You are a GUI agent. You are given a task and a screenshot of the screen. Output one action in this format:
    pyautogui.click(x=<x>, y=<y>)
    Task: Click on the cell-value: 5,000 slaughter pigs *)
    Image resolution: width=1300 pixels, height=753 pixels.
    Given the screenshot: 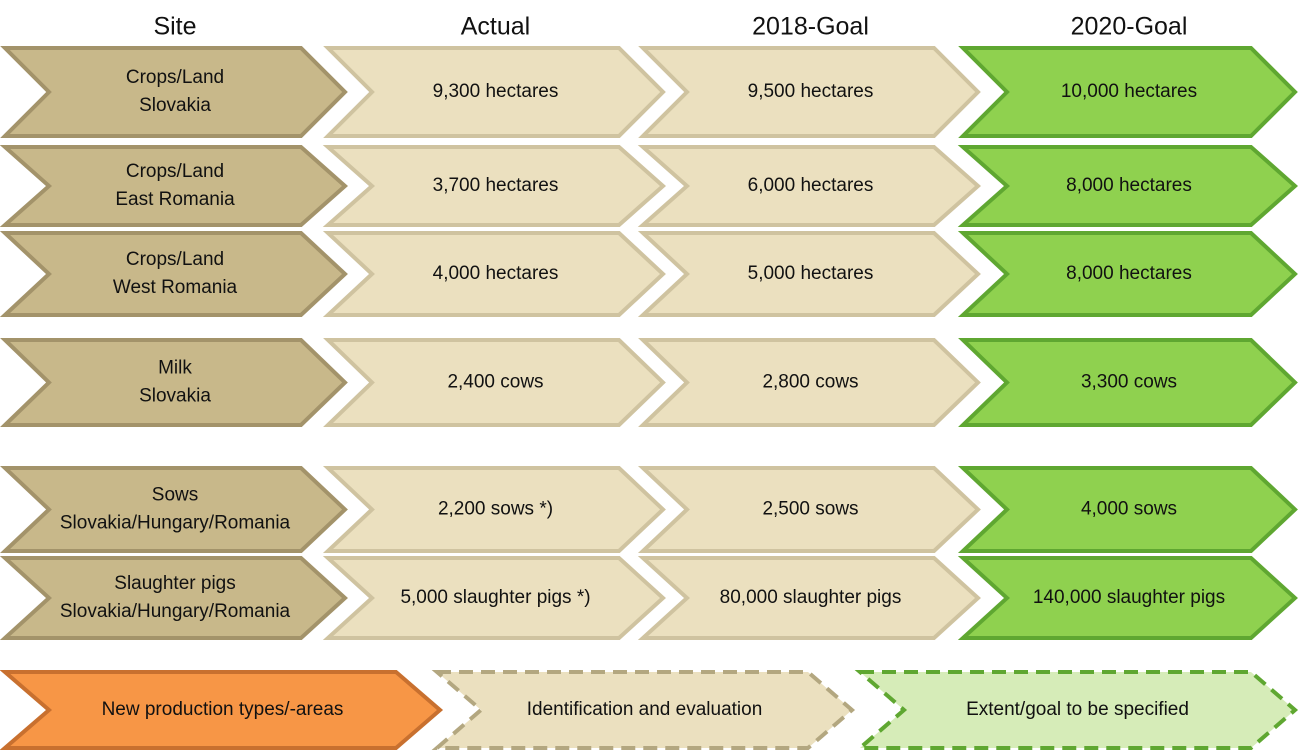 What is the action you would take?
    pyautogui.click(x=495, y=597)
    